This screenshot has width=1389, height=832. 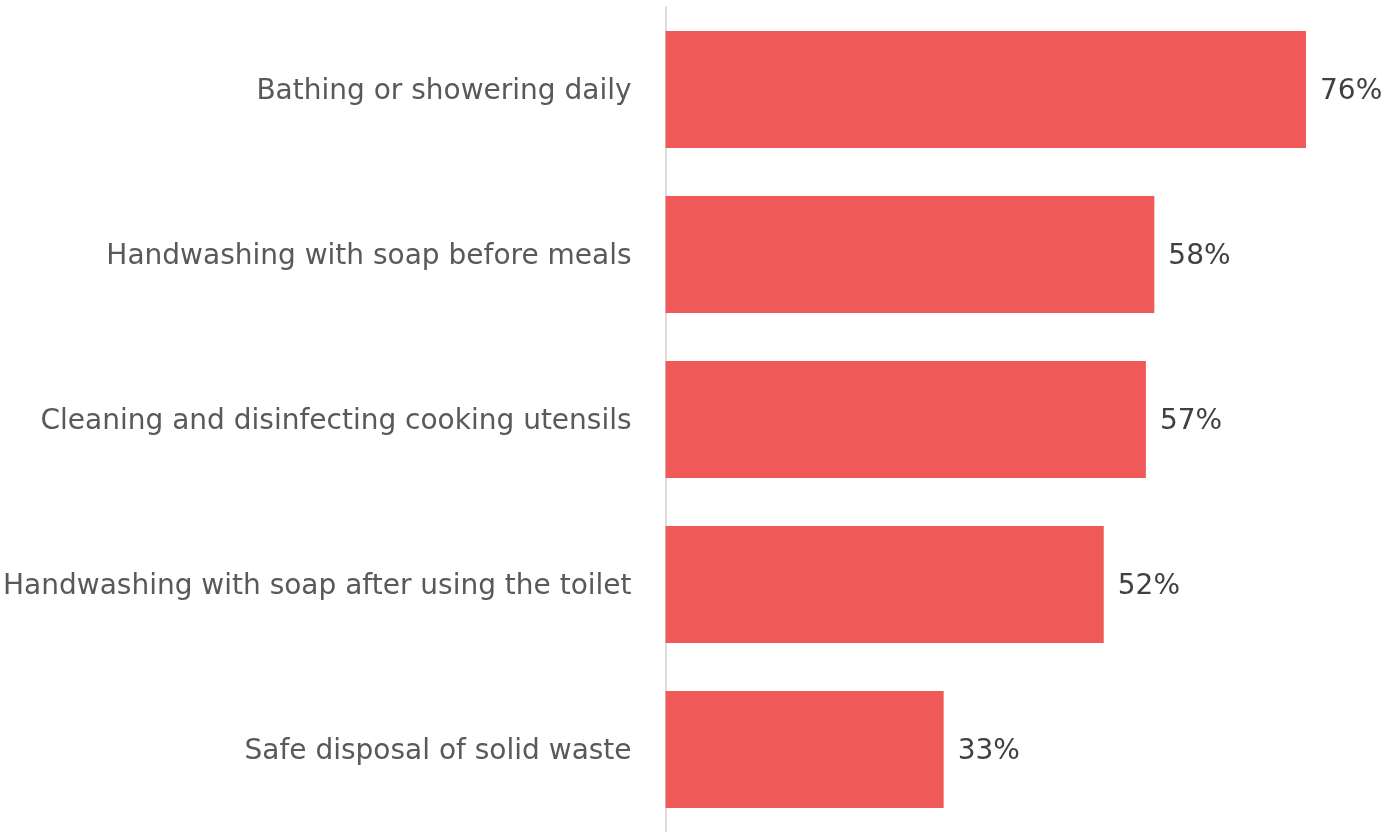 What do you see at coordinates (369, 254) in the screenshot?
I see `y-tick-label: Handwashing with soap before meals` at bounding box center [369, 254].